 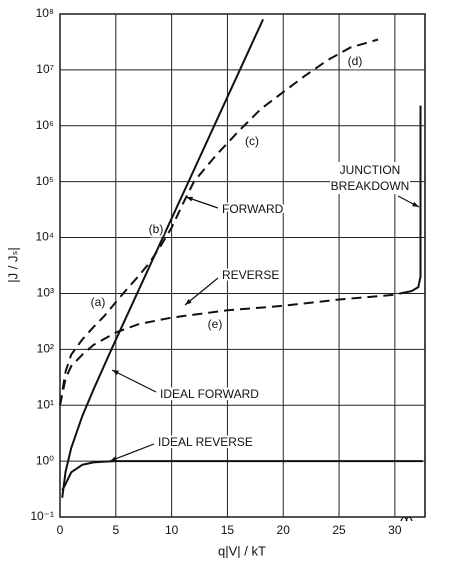 I want to click on annotation: (e), so click(x=215, y=324).